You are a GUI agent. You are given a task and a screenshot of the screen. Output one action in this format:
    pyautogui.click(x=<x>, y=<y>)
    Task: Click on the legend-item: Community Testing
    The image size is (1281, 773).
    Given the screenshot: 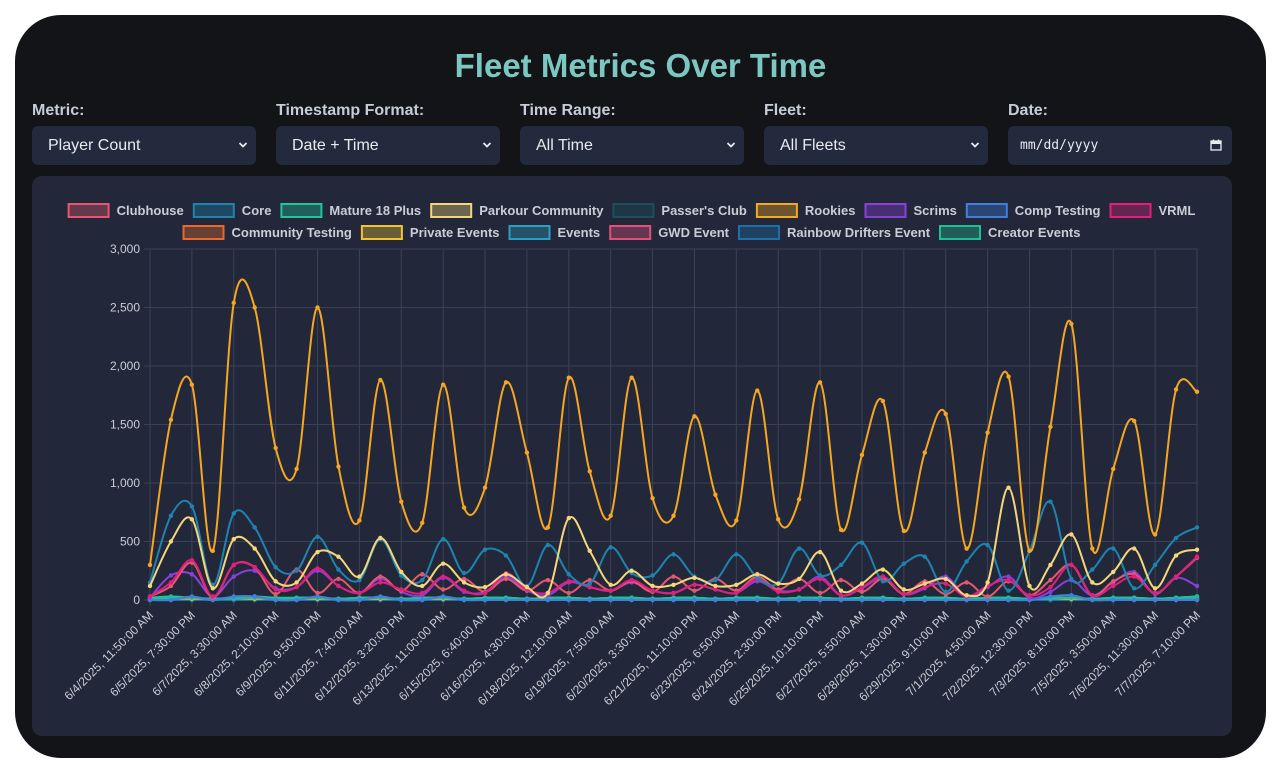 What is the action you would take?
    pyautogui.click(x=267, y=232)
    